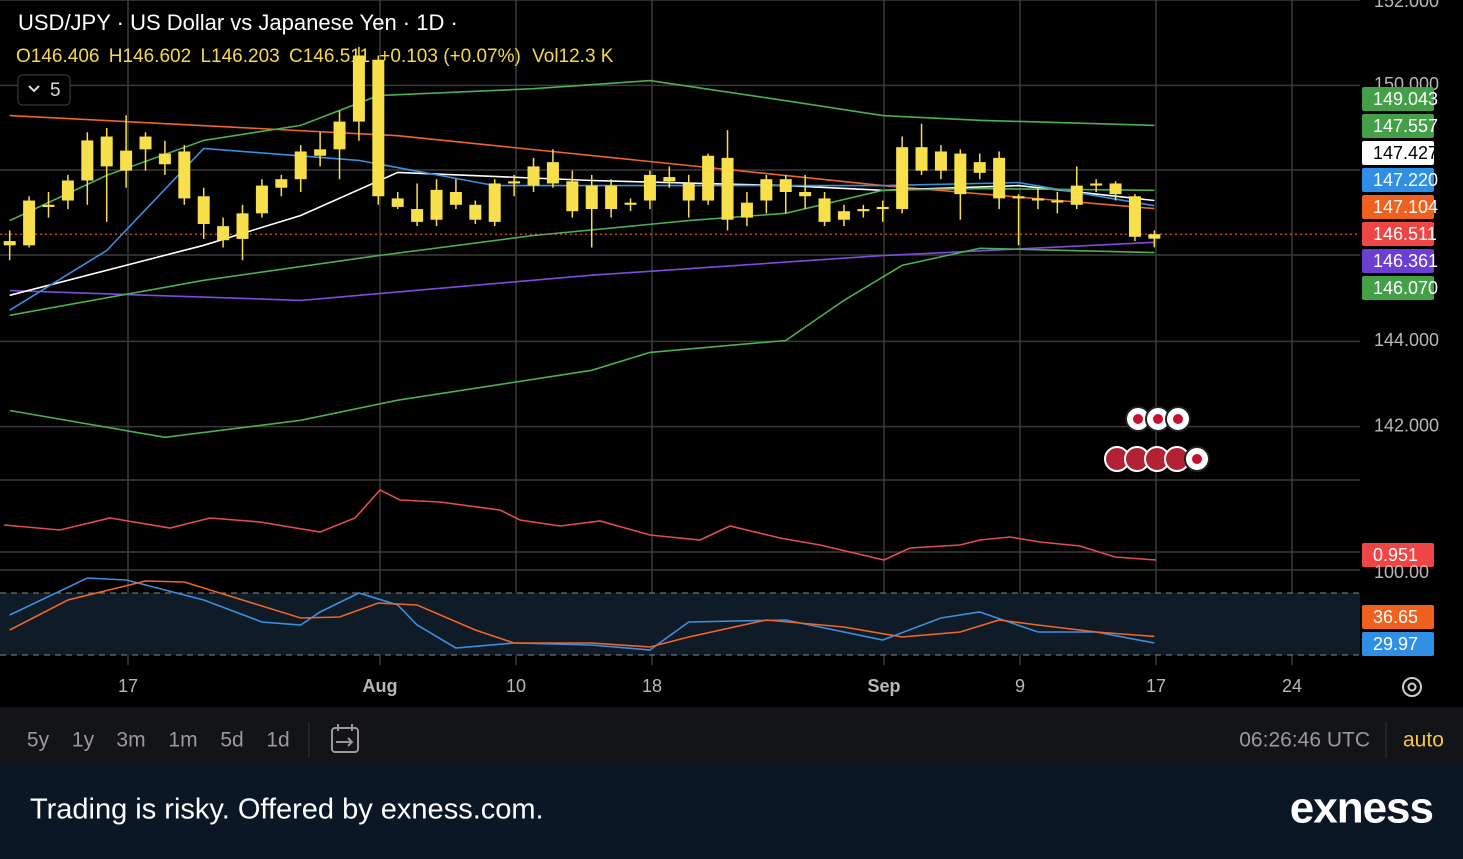 The height and width of the screenshot is (859, 1463). Describe the element at coordinates (1401, 572) in the screenshot. I see `y-tick-label: 100.00` at that location.